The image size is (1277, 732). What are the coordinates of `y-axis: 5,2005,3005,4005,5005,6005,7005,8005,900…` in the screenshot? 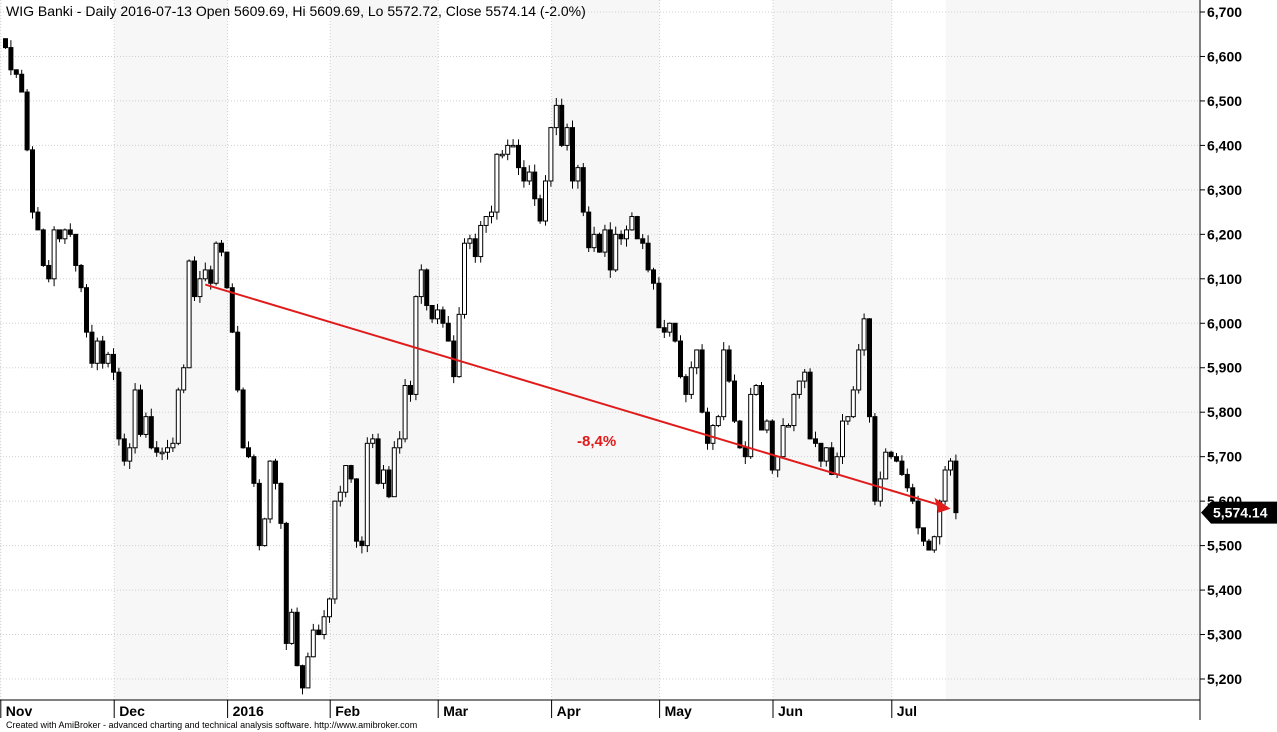 It's located at (1238, 345).